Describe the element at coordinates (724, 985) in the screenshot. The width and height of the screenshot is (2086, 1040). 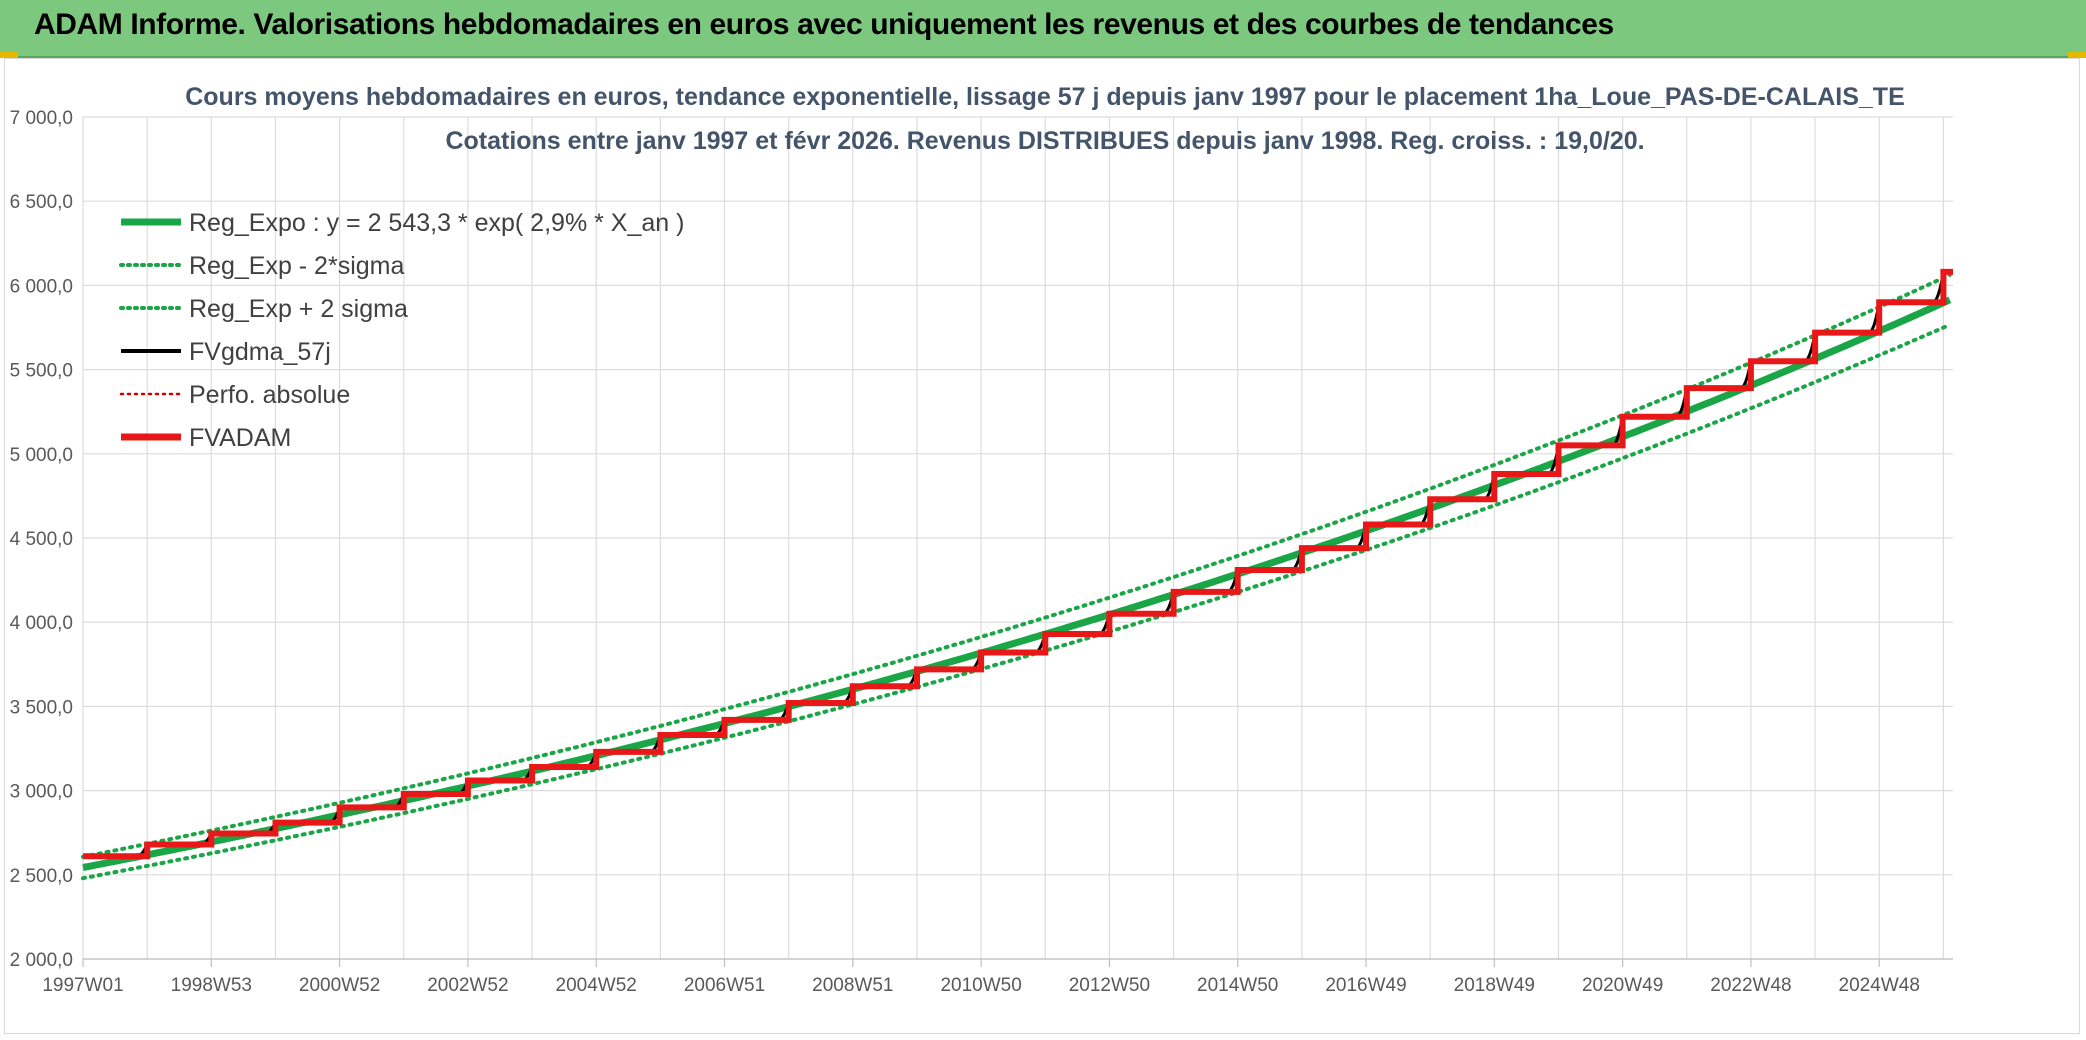
I see `x-tick-label: 2006W51` at that location.